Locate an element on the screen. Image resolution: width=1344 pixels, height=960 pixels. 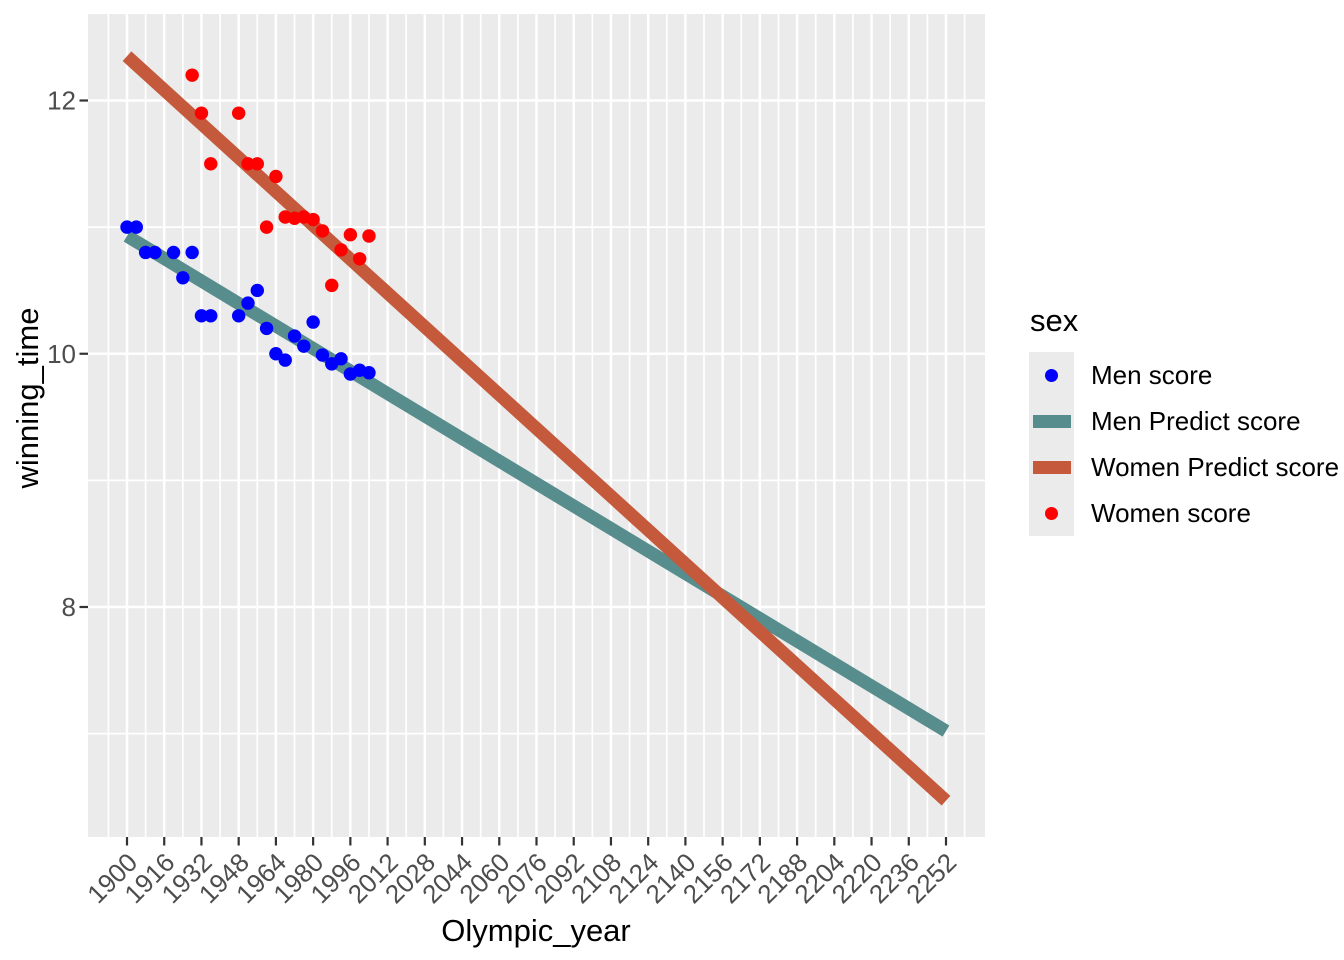
y-tick-label: 8 is located at coordinates (69, 607).